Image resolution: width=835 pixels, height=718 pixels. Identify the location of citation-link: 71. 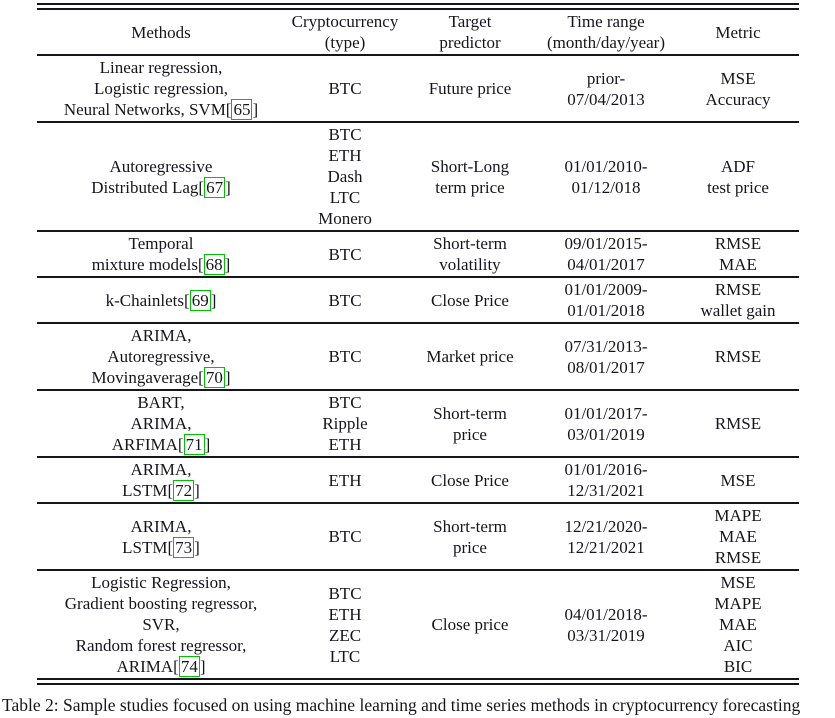
(194, 444).